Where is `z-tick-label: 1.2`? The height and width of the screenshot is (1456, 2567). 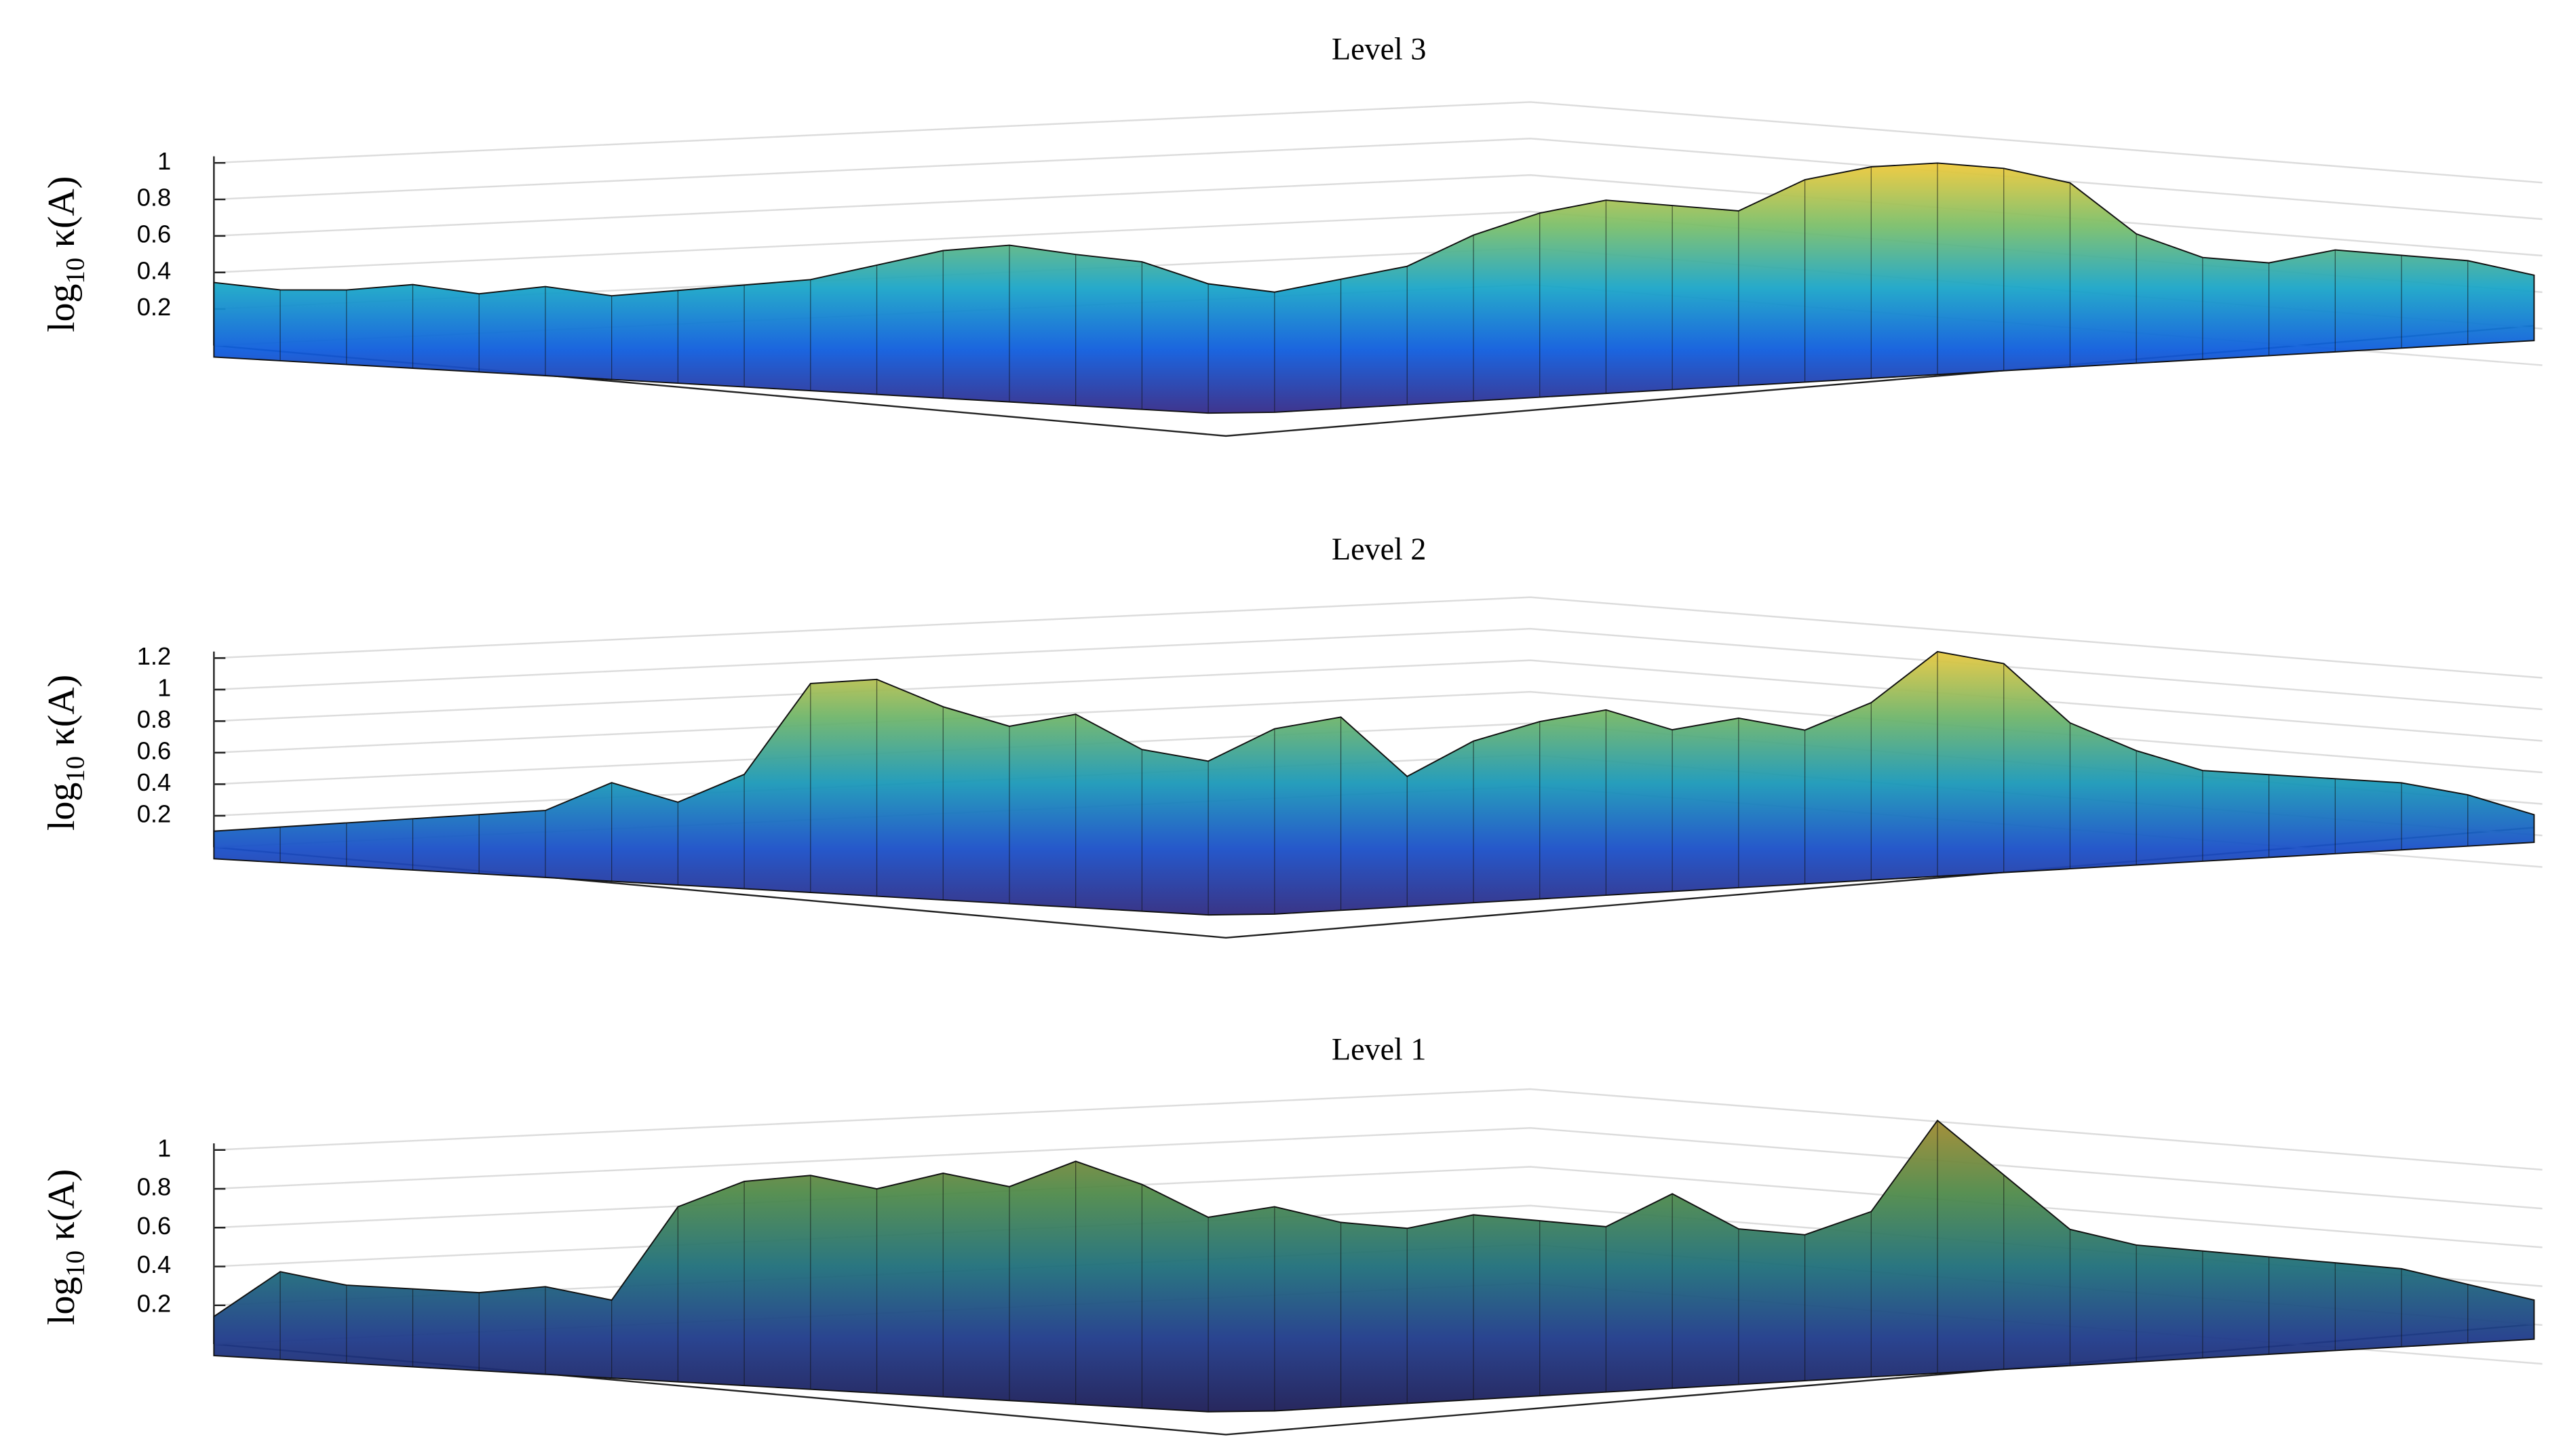
z-tick-label: 1.2 is located at coordinates (154, 656).